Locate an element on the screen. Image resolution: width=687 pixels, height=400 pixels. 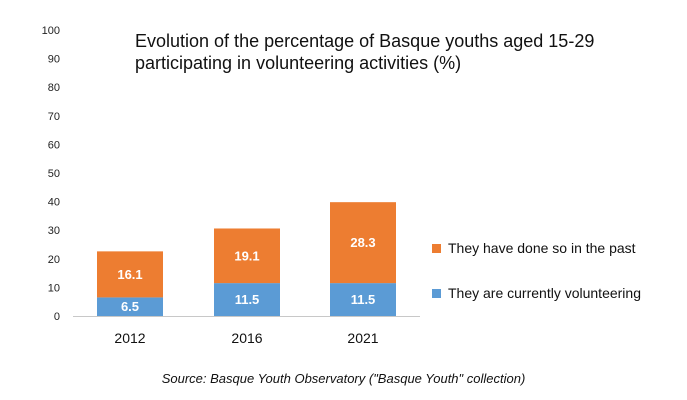
legend-swatch-past is located at coordinates (436, 248).